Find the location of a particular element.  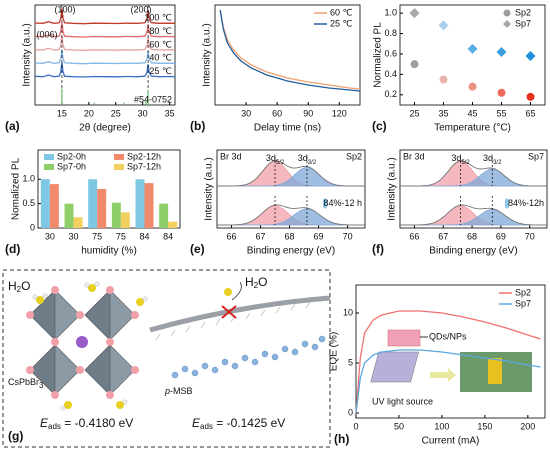

x-tick-label: 200 is located at coordinates (527, 426).